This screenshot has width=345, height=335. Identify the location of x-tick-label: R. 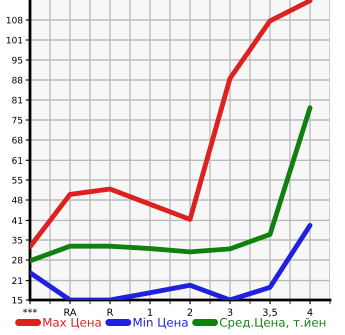
(111, 312).